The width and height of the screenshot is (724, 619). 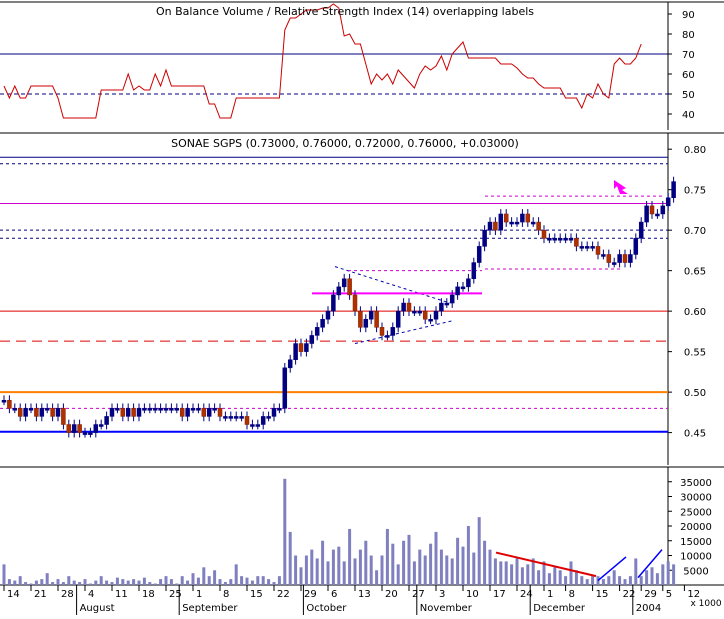 What do you see at coordinates (326, 608) in the screenshot?
I see `month-label: October` at bounding box center [326, 608].